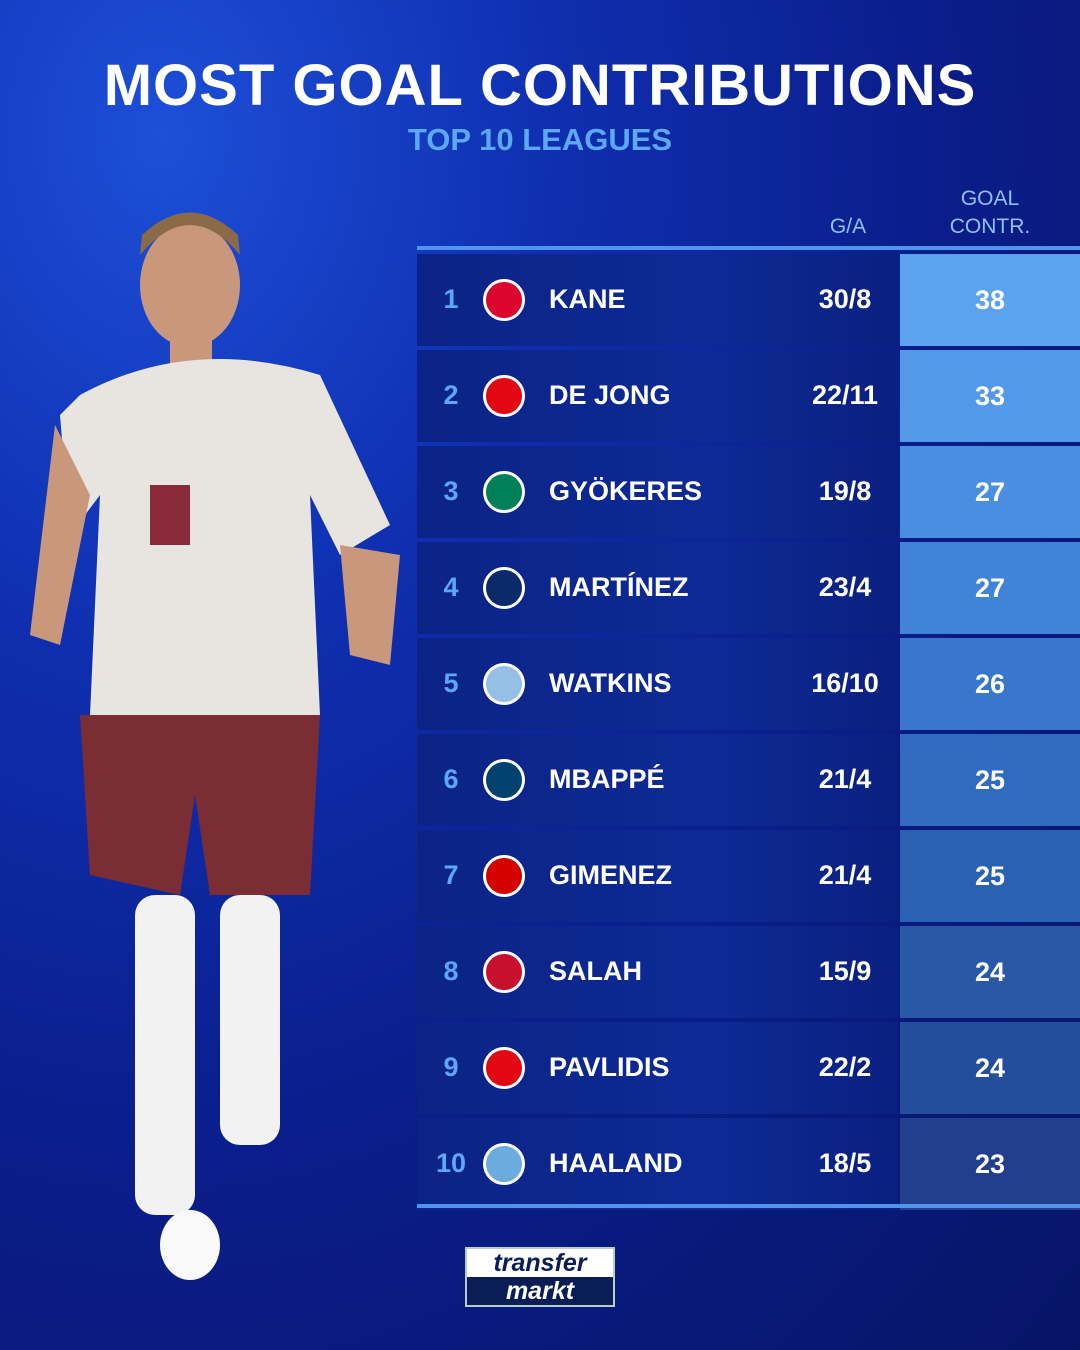 The image size is (1080, 1350). I want to click on goals-assists: 16/10, so click(845, 683).